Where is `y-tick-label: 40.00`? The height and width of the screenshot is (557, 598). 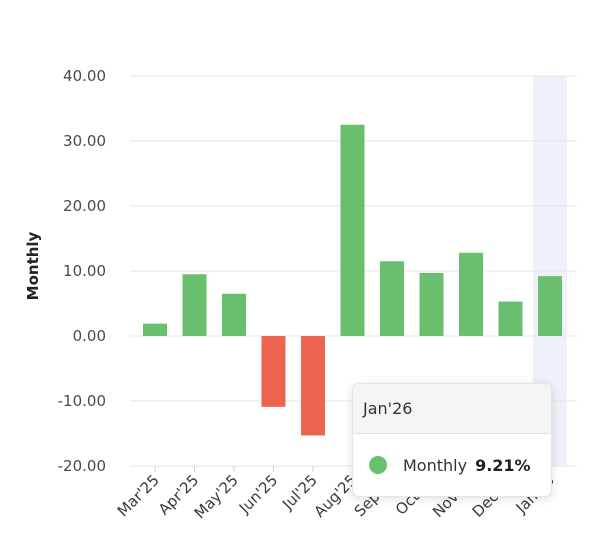
y-tick-label: 40.00 is located at coordinates (84, 76).